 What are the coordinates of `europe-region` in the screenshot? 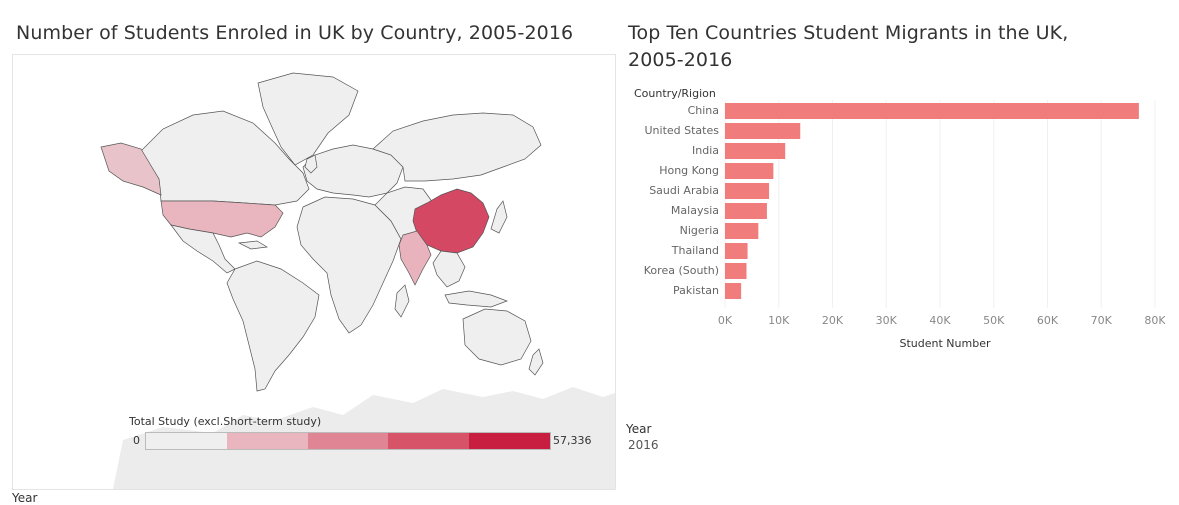 It's located at (353, 171).